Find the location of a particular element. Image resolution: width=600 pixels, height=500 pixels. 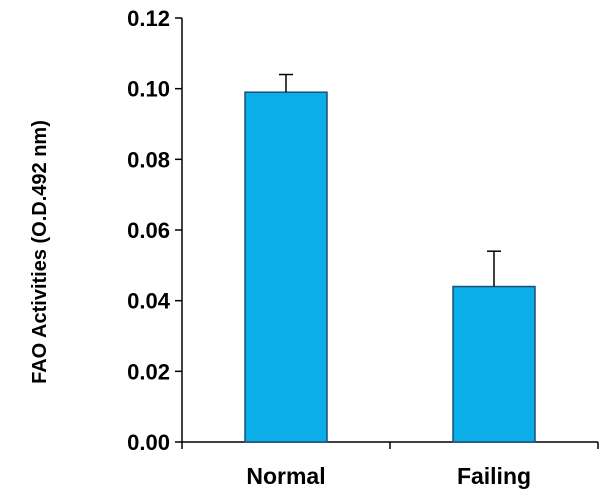

y-tick-label: 0.04 is located at coordinates (149, 301).